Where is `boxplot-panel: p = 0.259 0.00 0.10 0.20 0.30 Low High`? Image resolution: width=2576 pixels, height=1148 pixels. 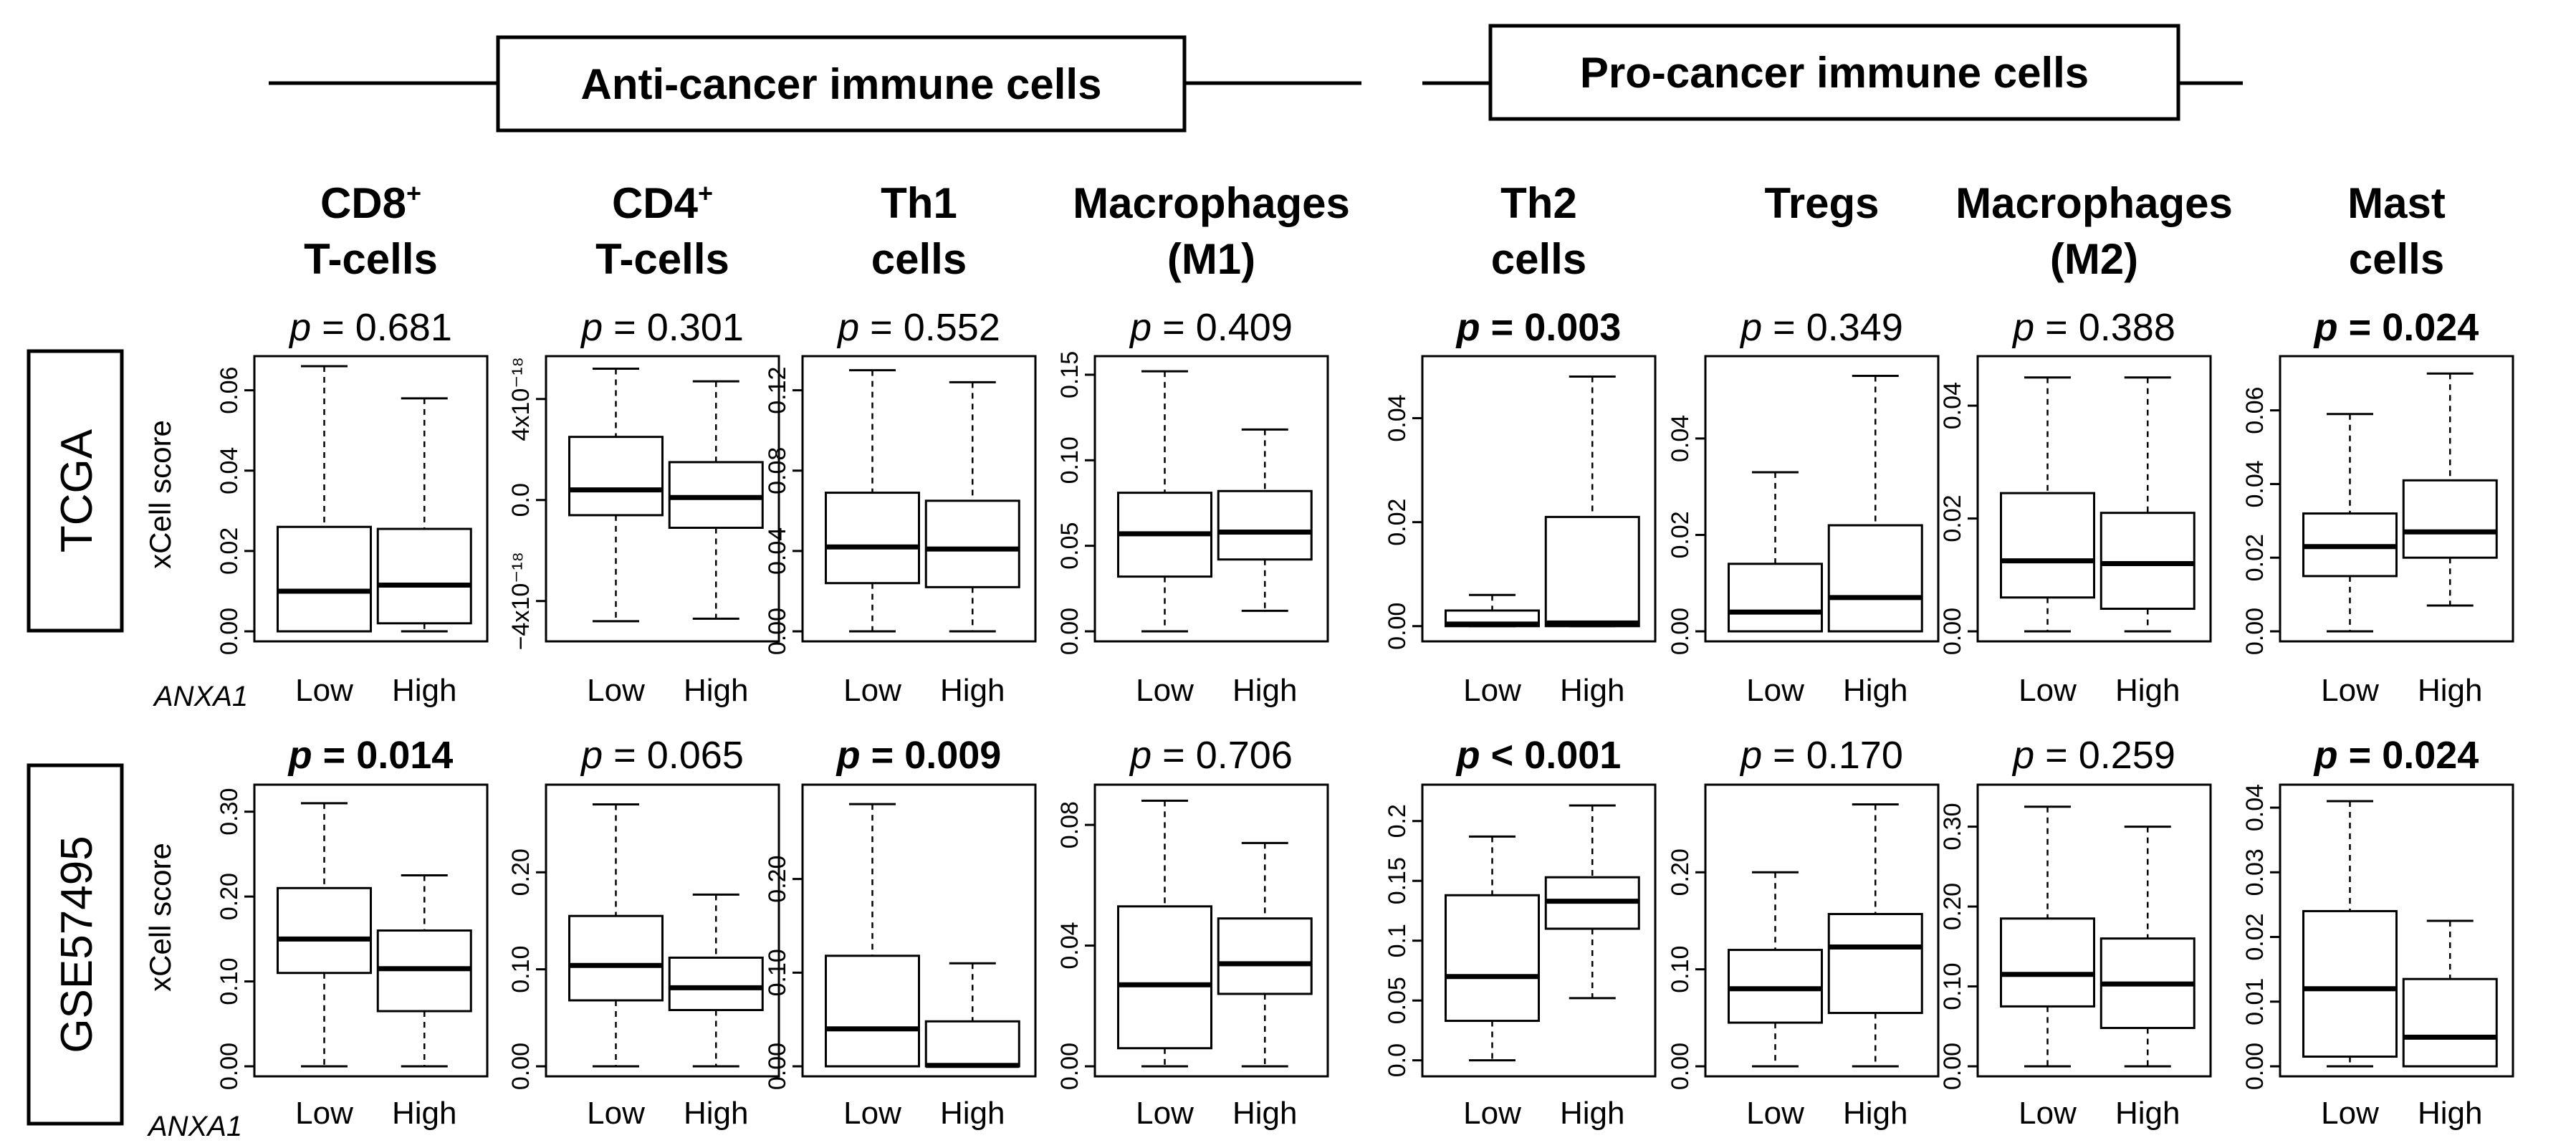 boxplot-panel: p = 0.259 0.00 0.10 0.20 0.30 Low High is located at coordinates (2075, 932).